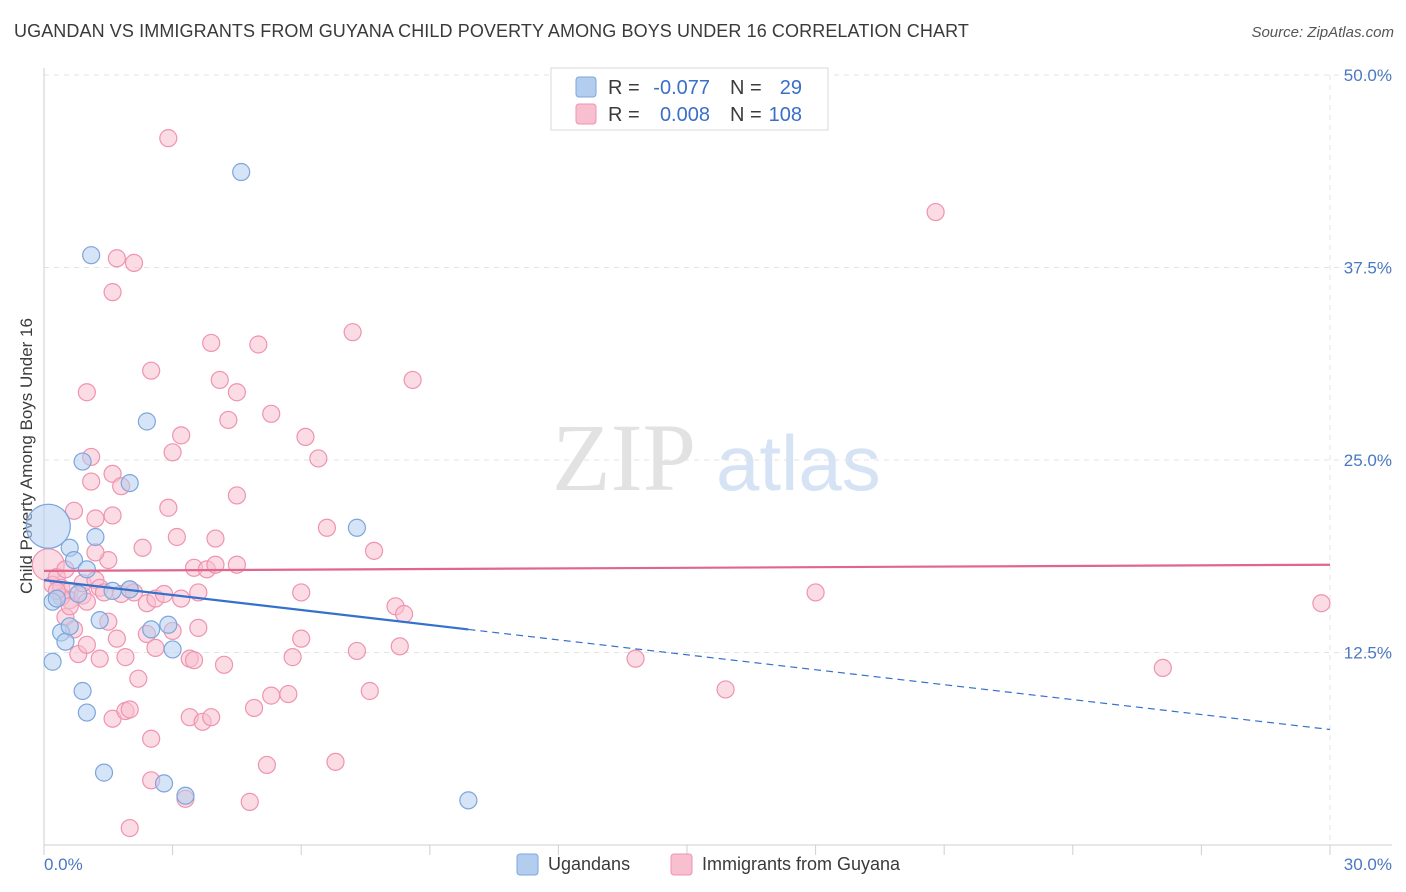 This screenshot has width=1406, height=892. What do you see at coordinates (791, 88) in the screenshot?
I see `legend-n-value-ugandans: 29` at bounding box center [791, 88].